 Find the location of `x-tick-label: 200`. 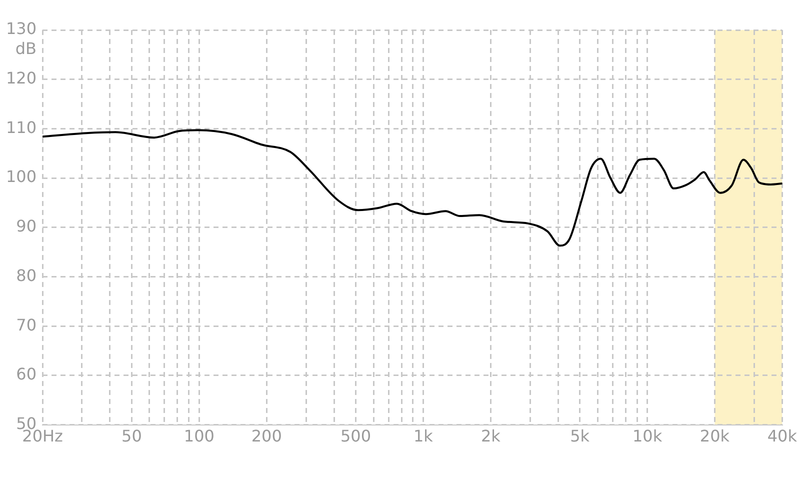

x-tick-label: 200 is located at coordinates (266, 436).